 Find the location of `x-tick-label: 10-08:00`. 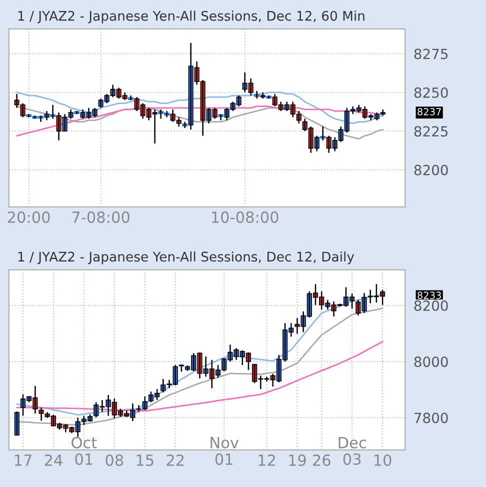

x-tick-label: 10-08:00 is located at coordinates (245, 217).